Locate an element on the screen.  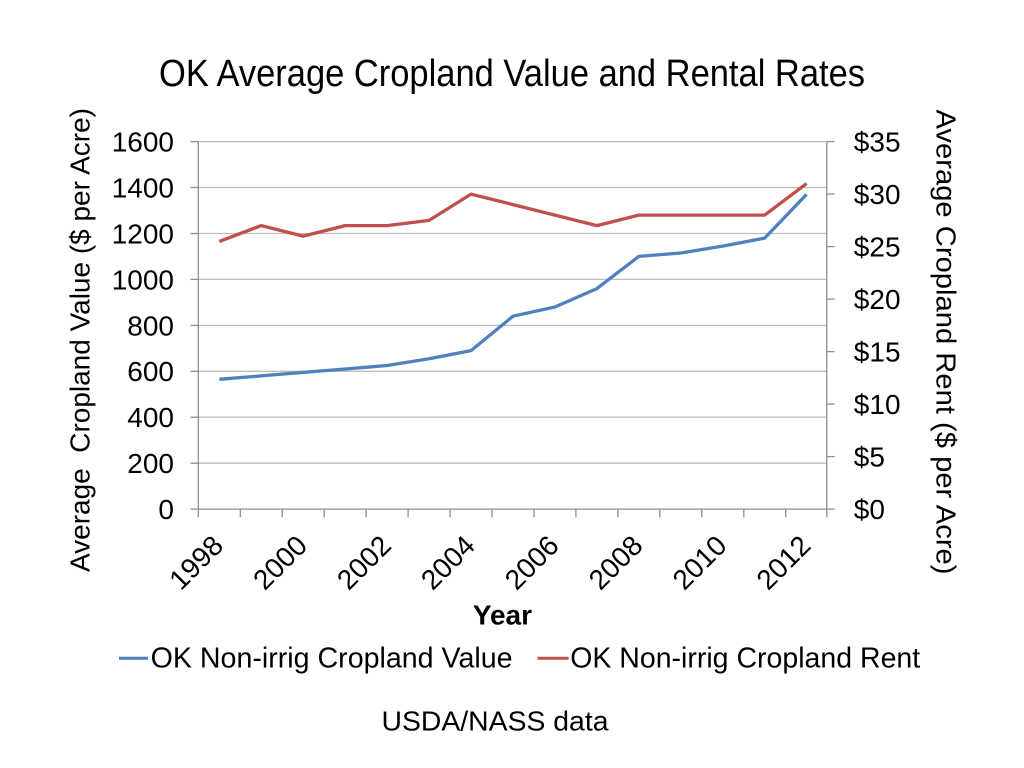
svg-text: 1400 is located at coordinates (143, 187).